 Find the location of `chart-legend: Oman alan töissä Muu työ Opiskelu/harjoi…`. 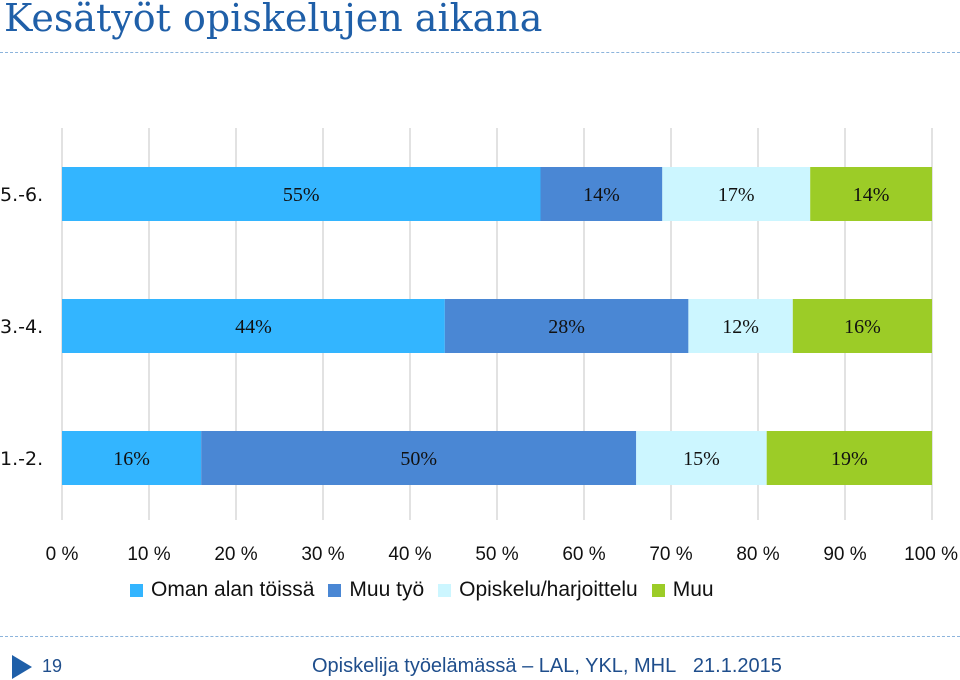

chart-legend: Oman alan töissä Muu työ Opiskelu/harjoi… is located at coordinates (429, 590).